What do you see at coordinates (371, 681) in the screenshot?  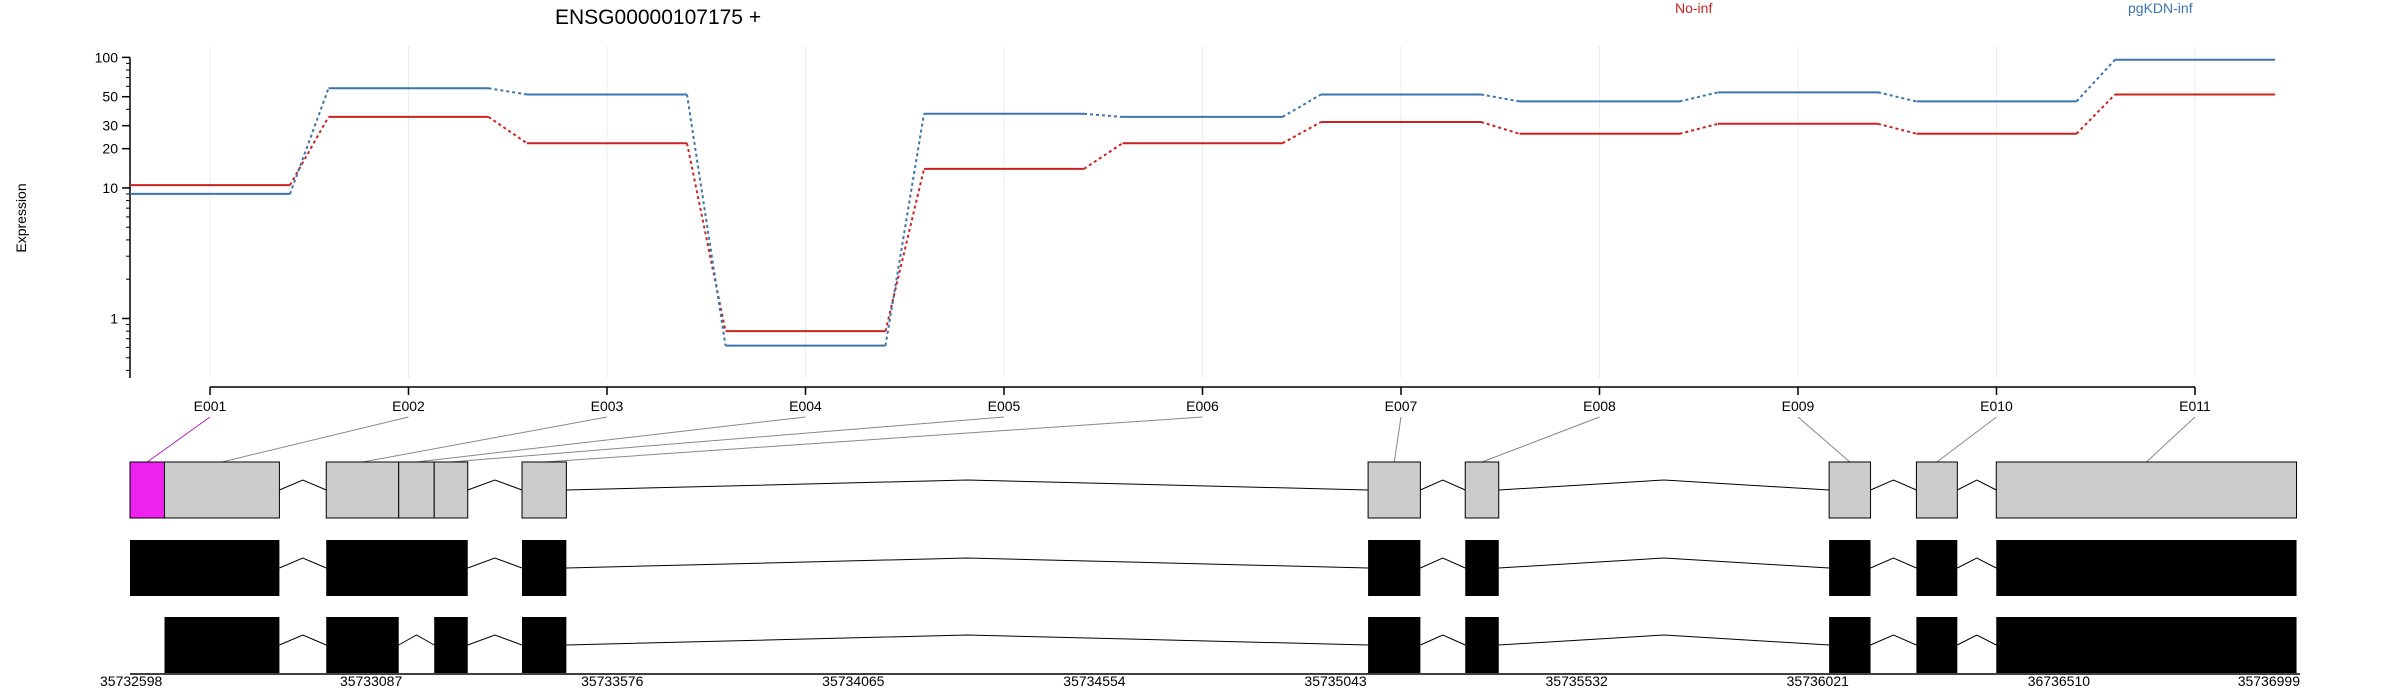 I see `genomic-tick-label: 35733087` at bounding box center [371, 681].